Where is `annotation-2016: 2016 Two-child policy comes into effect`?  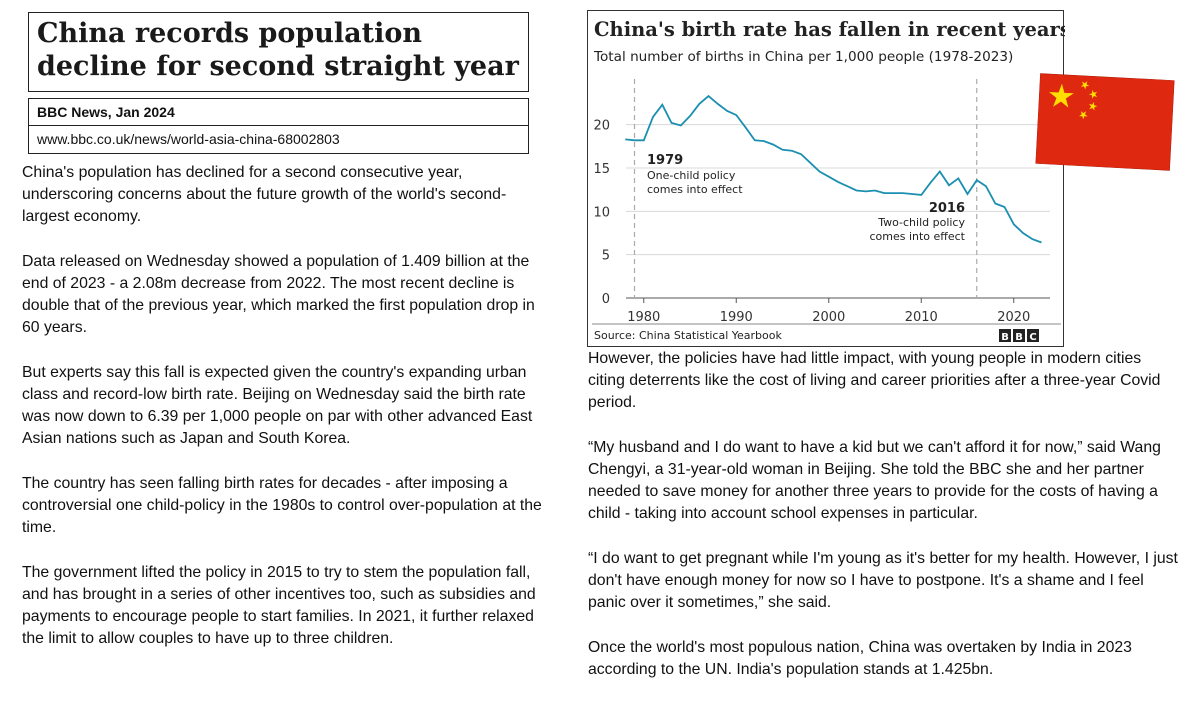 annotation-2016: 2016 Two-child policy comes into effect is located at coordinates (917, 222).